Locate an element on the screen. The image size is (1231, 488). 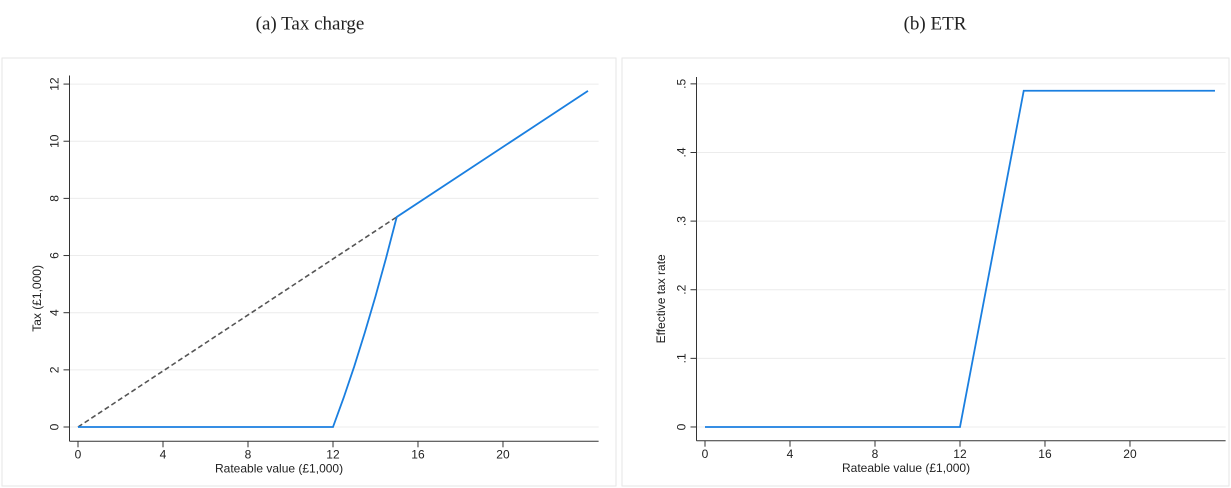
y-tick-label: 8 is located at coordinates (55, 198).